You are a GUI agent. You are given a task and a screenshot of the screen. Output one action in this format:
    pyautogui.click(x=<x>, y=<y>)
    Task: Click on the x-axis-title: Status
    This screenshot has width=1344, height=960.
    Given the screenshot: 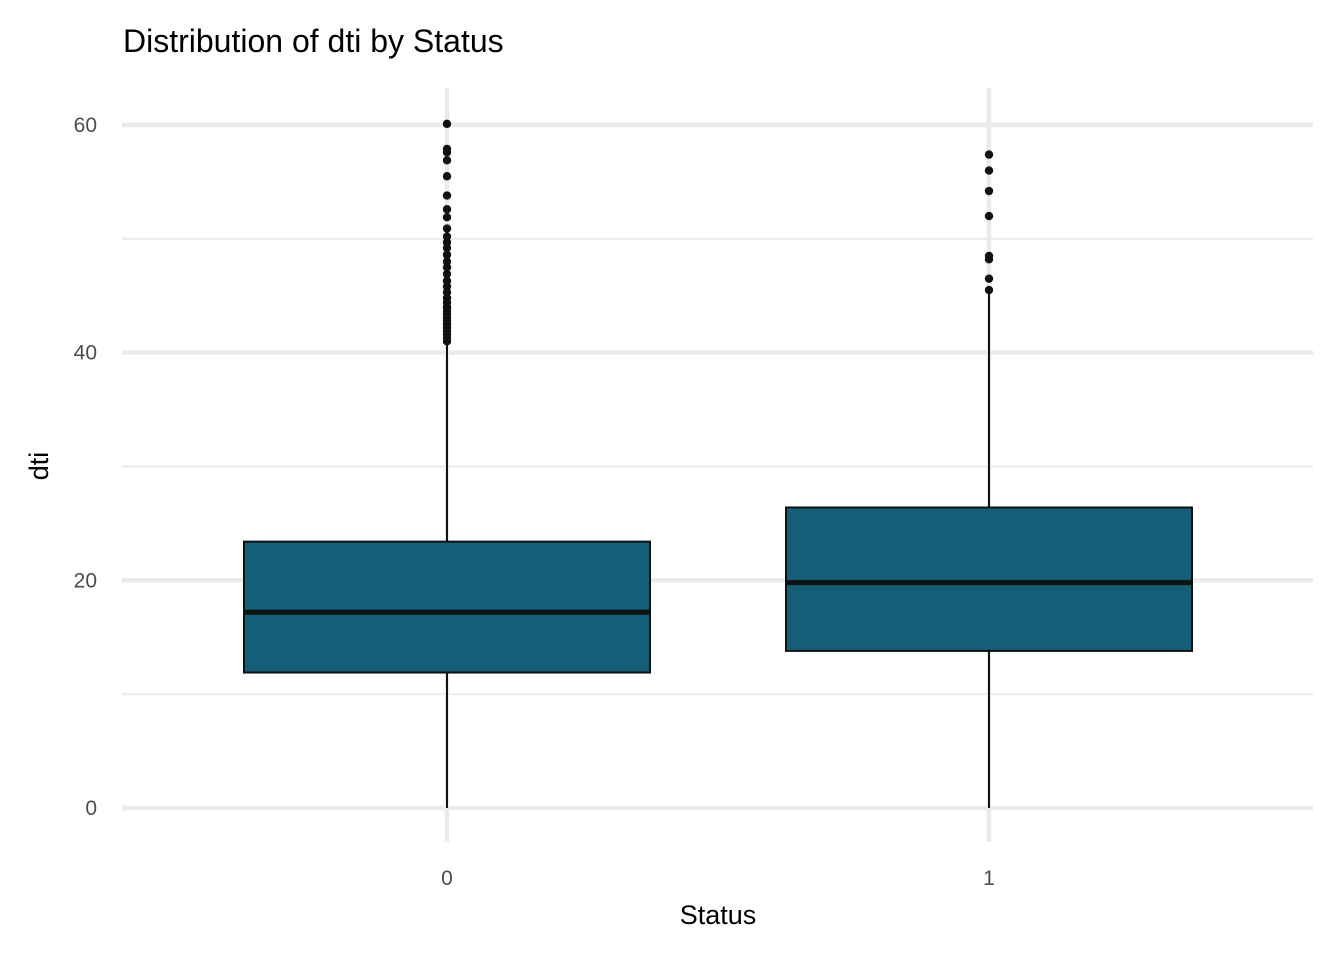 What is the action you would take?
    pyautogui.click(x=718, y=915)
    